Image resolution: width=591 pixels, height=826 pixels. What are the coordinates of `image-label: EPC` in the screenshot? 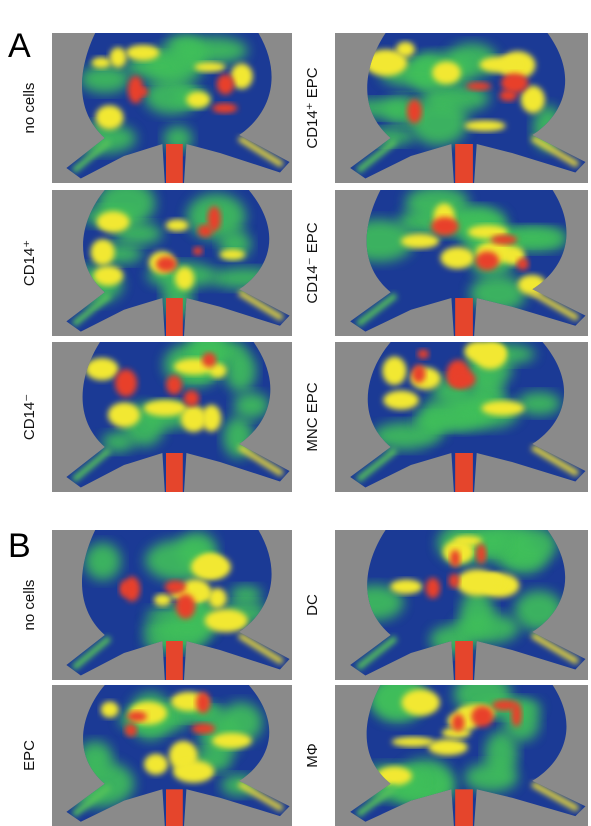 It's located at (29, 755).